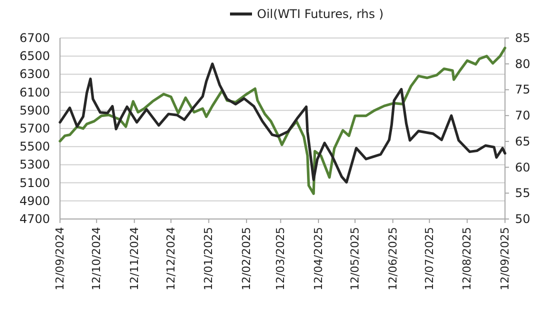 This screenshot has width=548, height=321. What do you see at coordinates (134, 258) in the screenshot?
I see `x-tick-label: 12/11/2024` at bounding box center [134, 258].